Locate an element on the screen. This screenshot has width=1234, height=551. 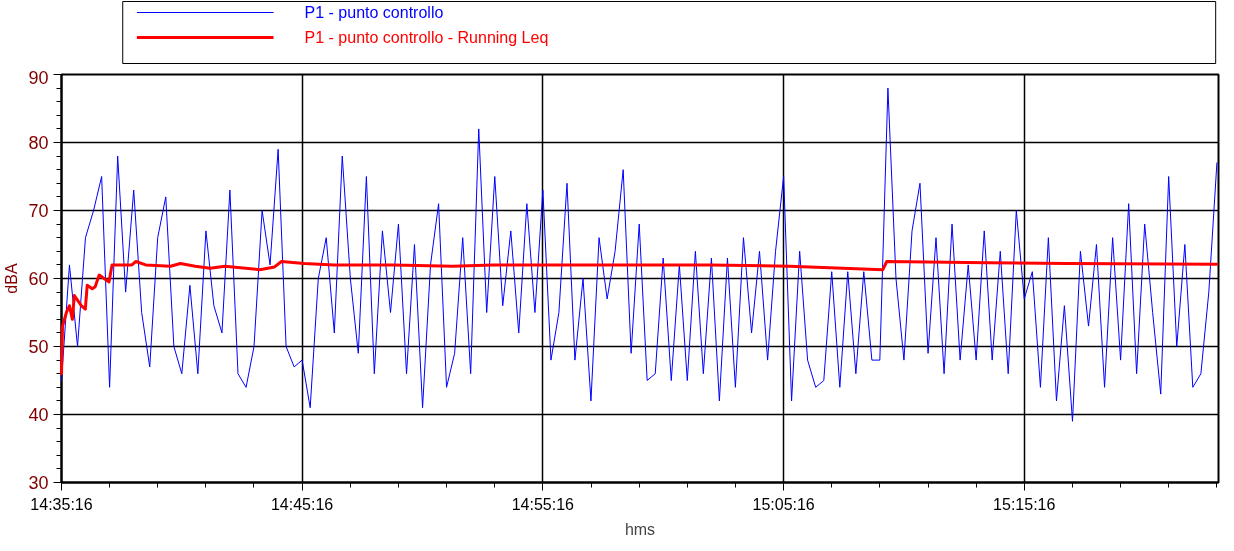
x-tick-label: 14:35:16 is located at coordinates (61, 504).